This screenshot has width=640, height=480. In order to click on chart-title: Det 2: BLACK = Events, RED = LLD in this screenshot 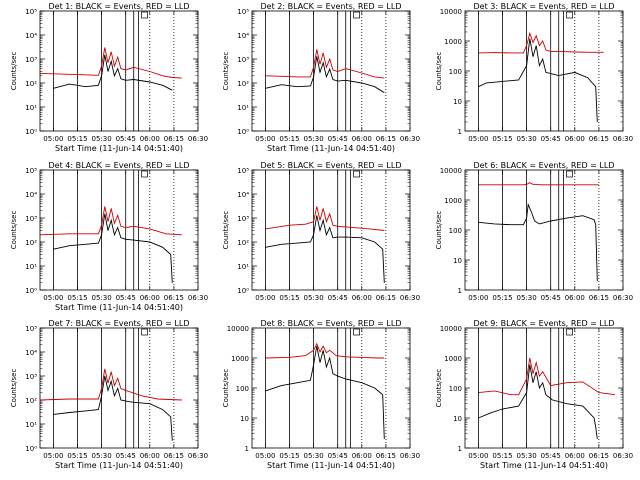, I will do `click(331, 6)`.